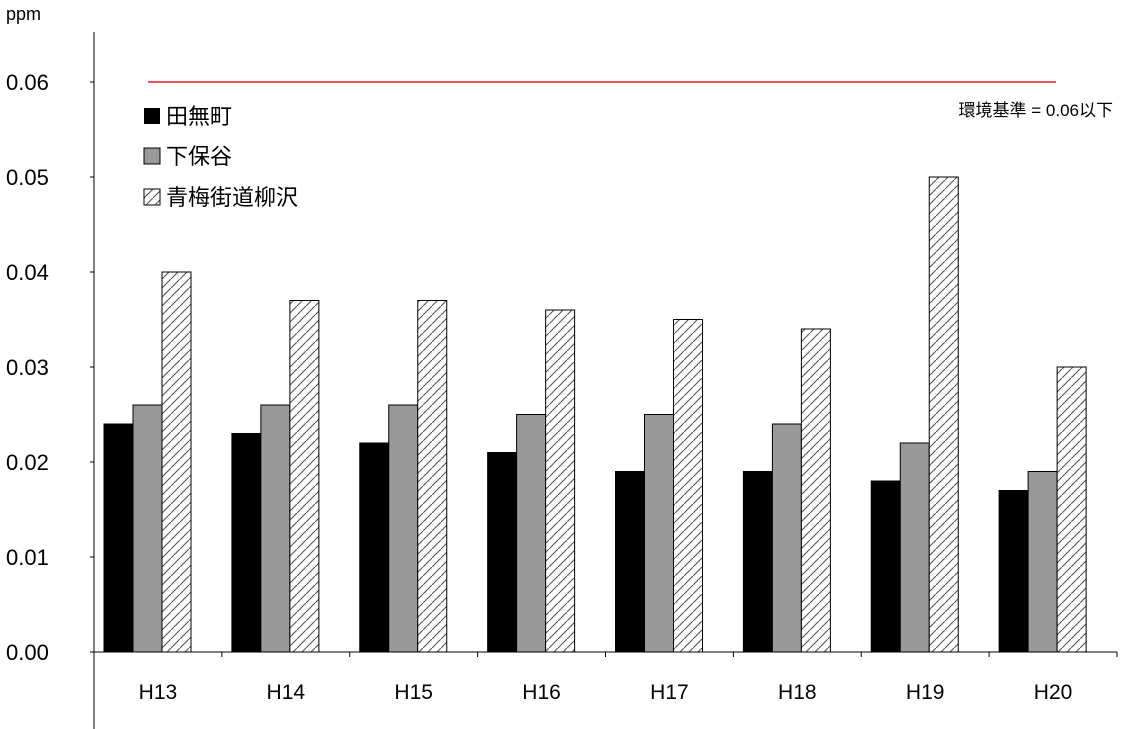 Image resolution: width=1136 pixels, height=729 pixels. What do you see at coordinates (413, 692) in the screenshot?
I see `x-category-label: H15` at bounding box center [413, 692].